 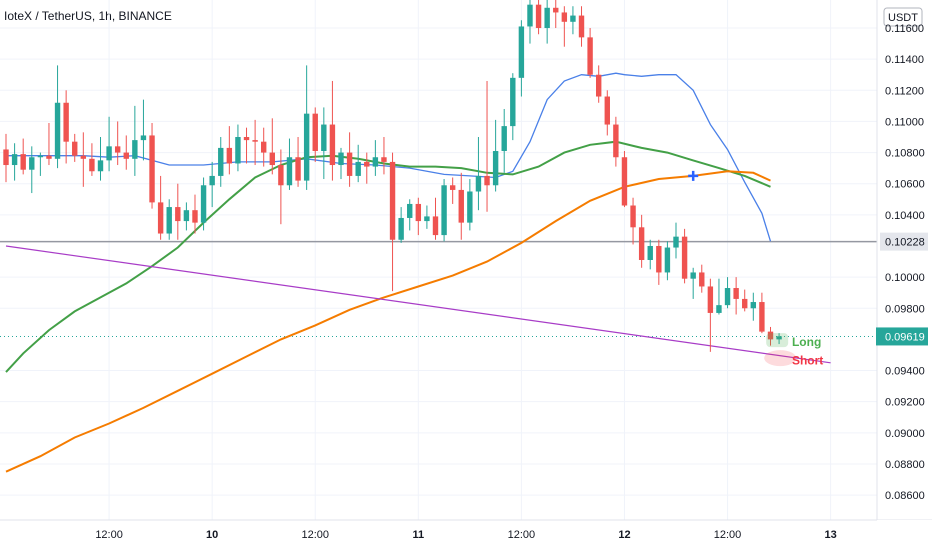 What do you see at coordinates (903, 17) in the screenshot?
I see `currency-button` at bounding box center [903, 17].